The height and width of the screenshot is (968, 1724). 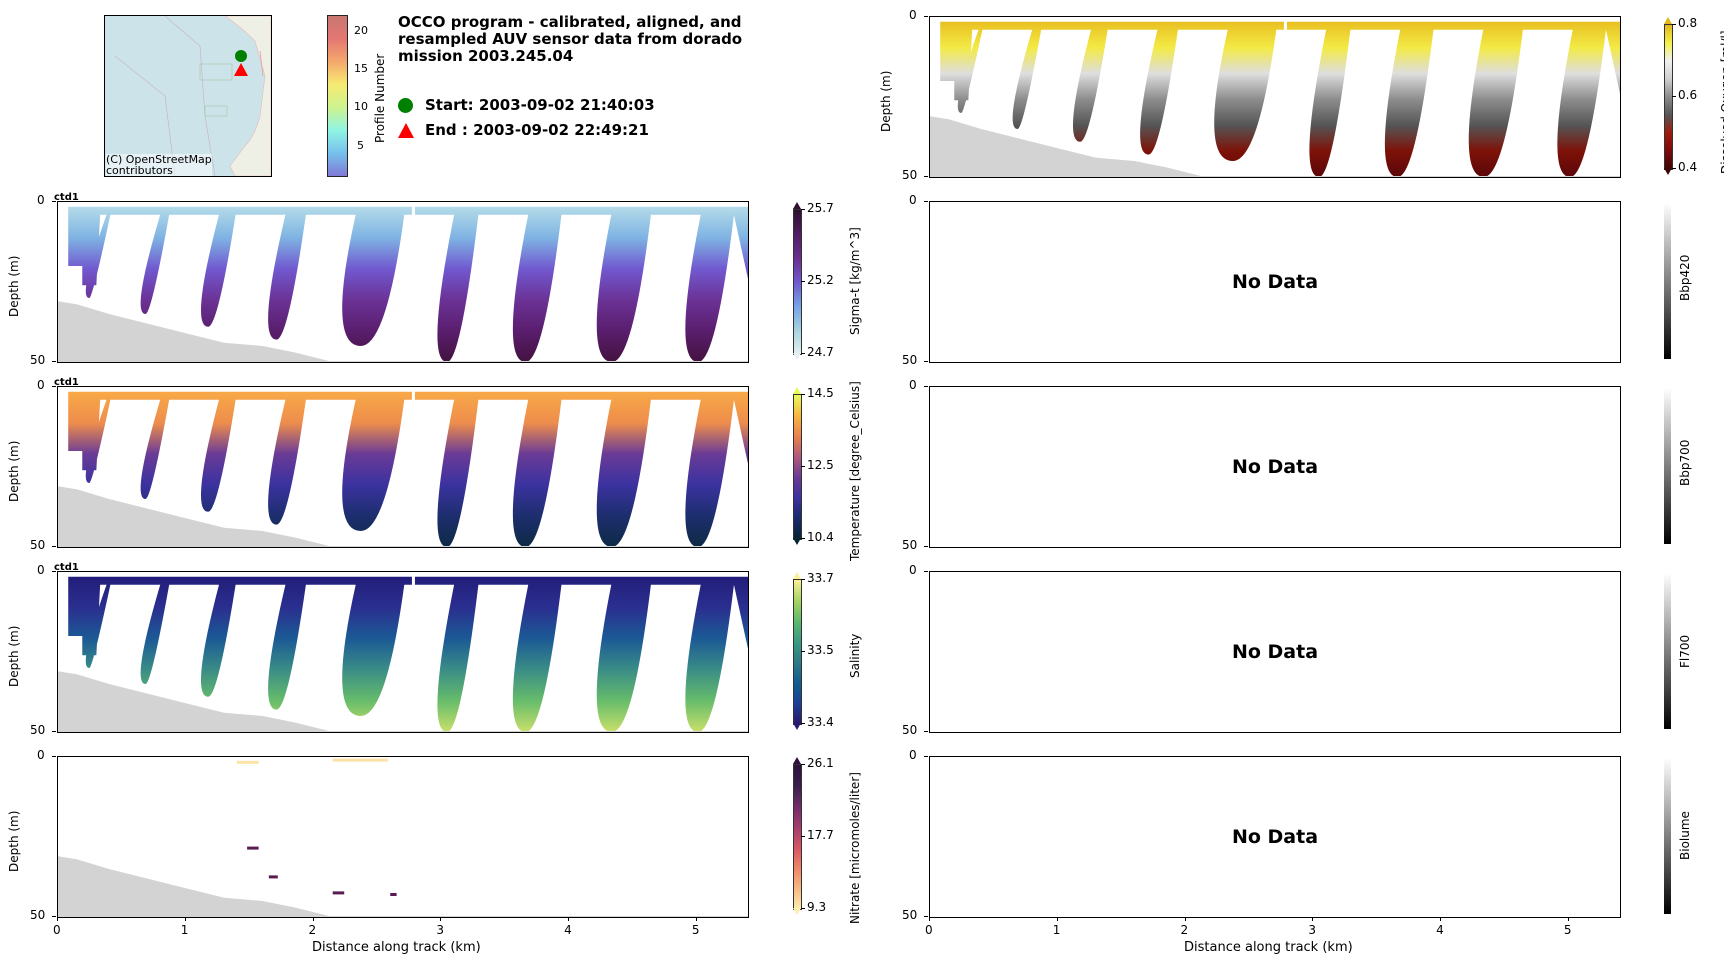 What do you see at coordinates (241, 69) in the screenshot?
I see `map-end-marker` at bounding box center [241, 69].